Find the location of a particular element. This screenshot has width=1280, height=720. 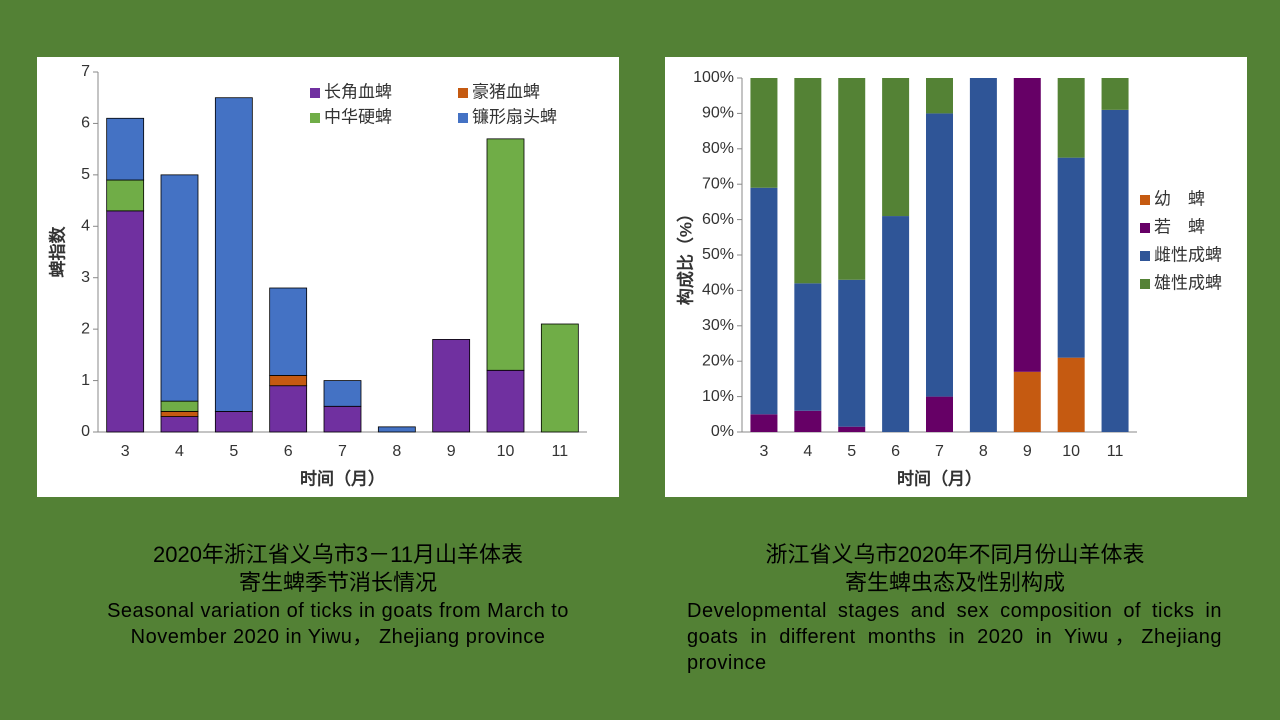

y-tick-label: 60% is located at coordinates (718, 219).